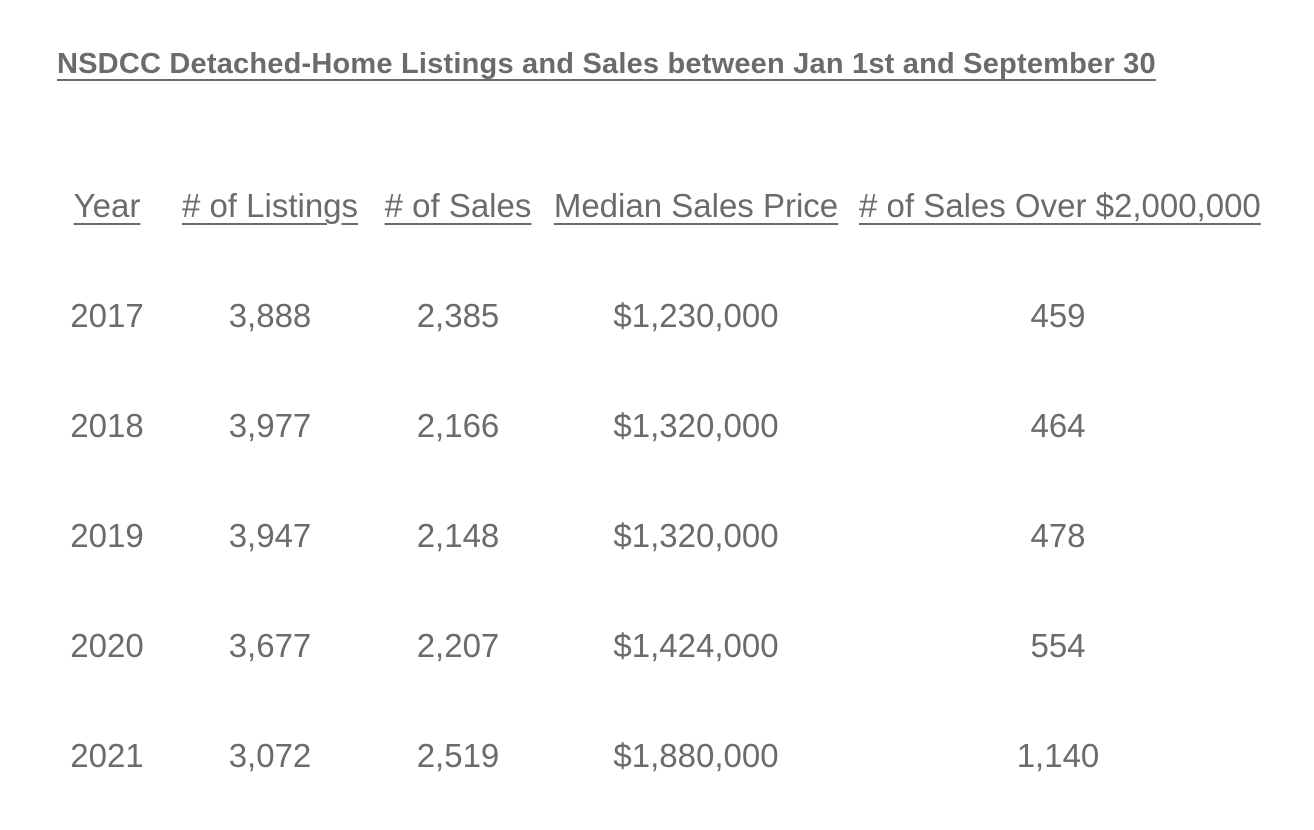 The width and height of the screenshot is (1314, 830). I want to click on cell-listings: 3,947, so click(270, 535).